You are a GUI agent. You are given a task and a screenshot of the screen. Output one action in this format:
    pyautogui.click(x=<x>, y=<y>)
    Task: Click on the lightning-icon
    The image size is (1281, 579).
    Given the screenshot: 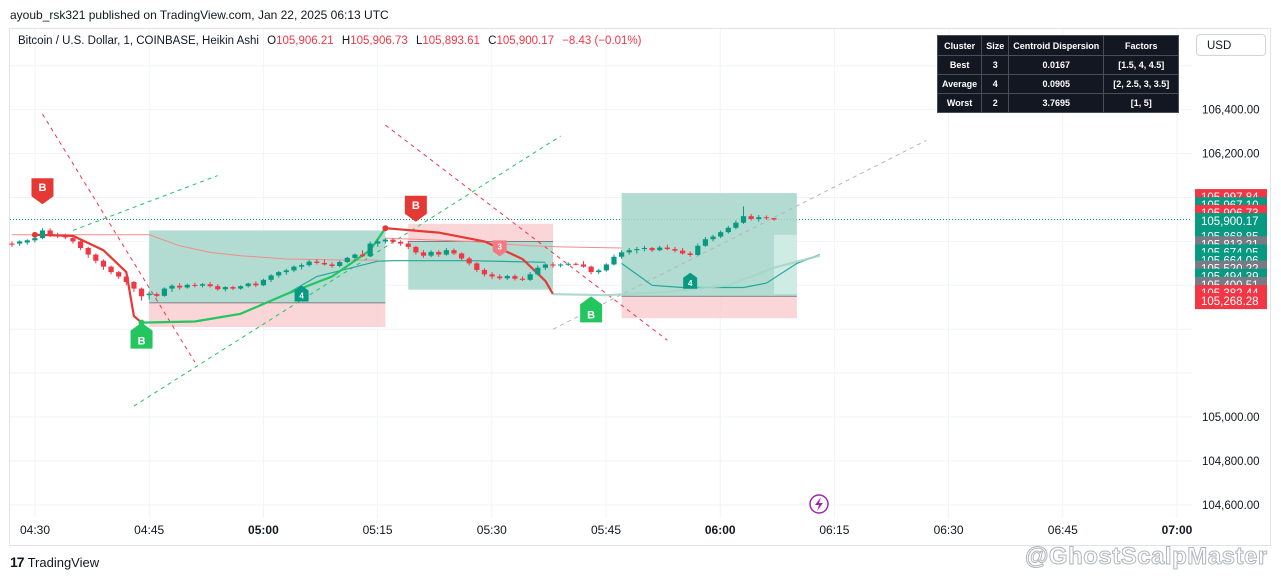 What is the action you would take?
    pyautogui.click(x=819, y=504)
    